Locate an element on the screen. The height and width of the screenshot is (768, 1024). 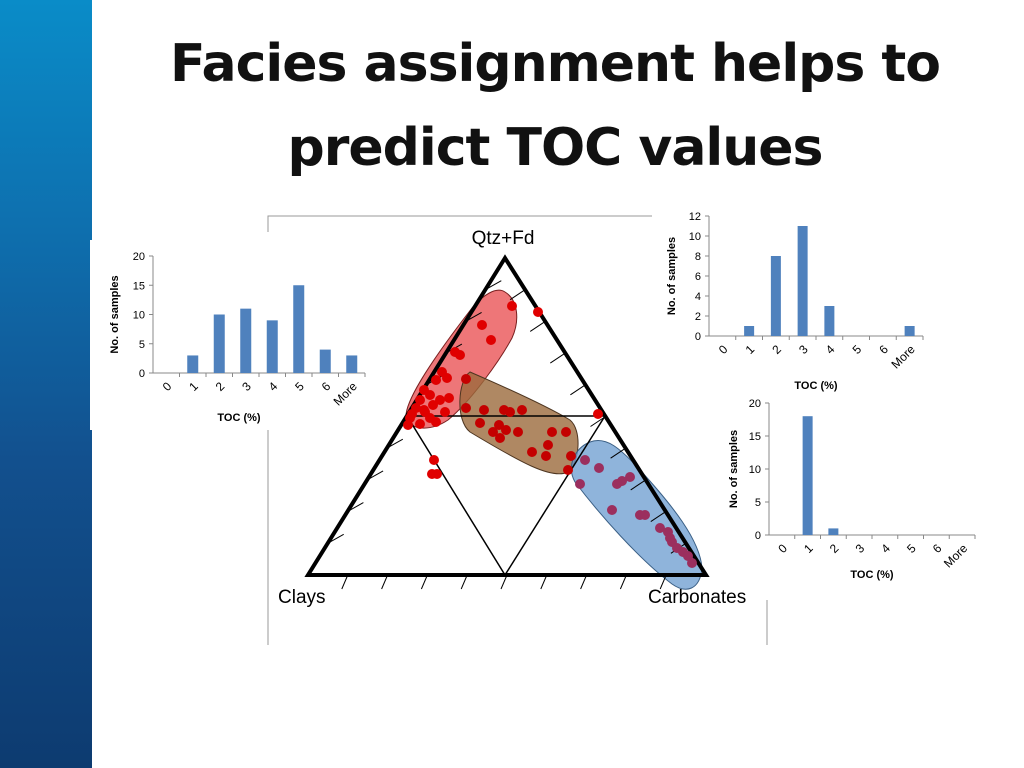
y-tick-label: 20 is located at coordinates (755, 404).